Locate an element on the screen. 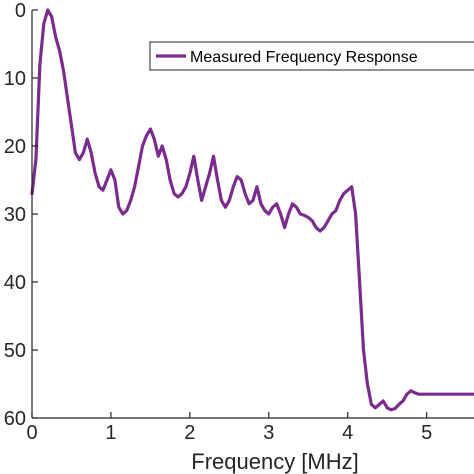 The image size is (474, 474). legend: Measured Frequency Response is located at coordinates (311, 56).